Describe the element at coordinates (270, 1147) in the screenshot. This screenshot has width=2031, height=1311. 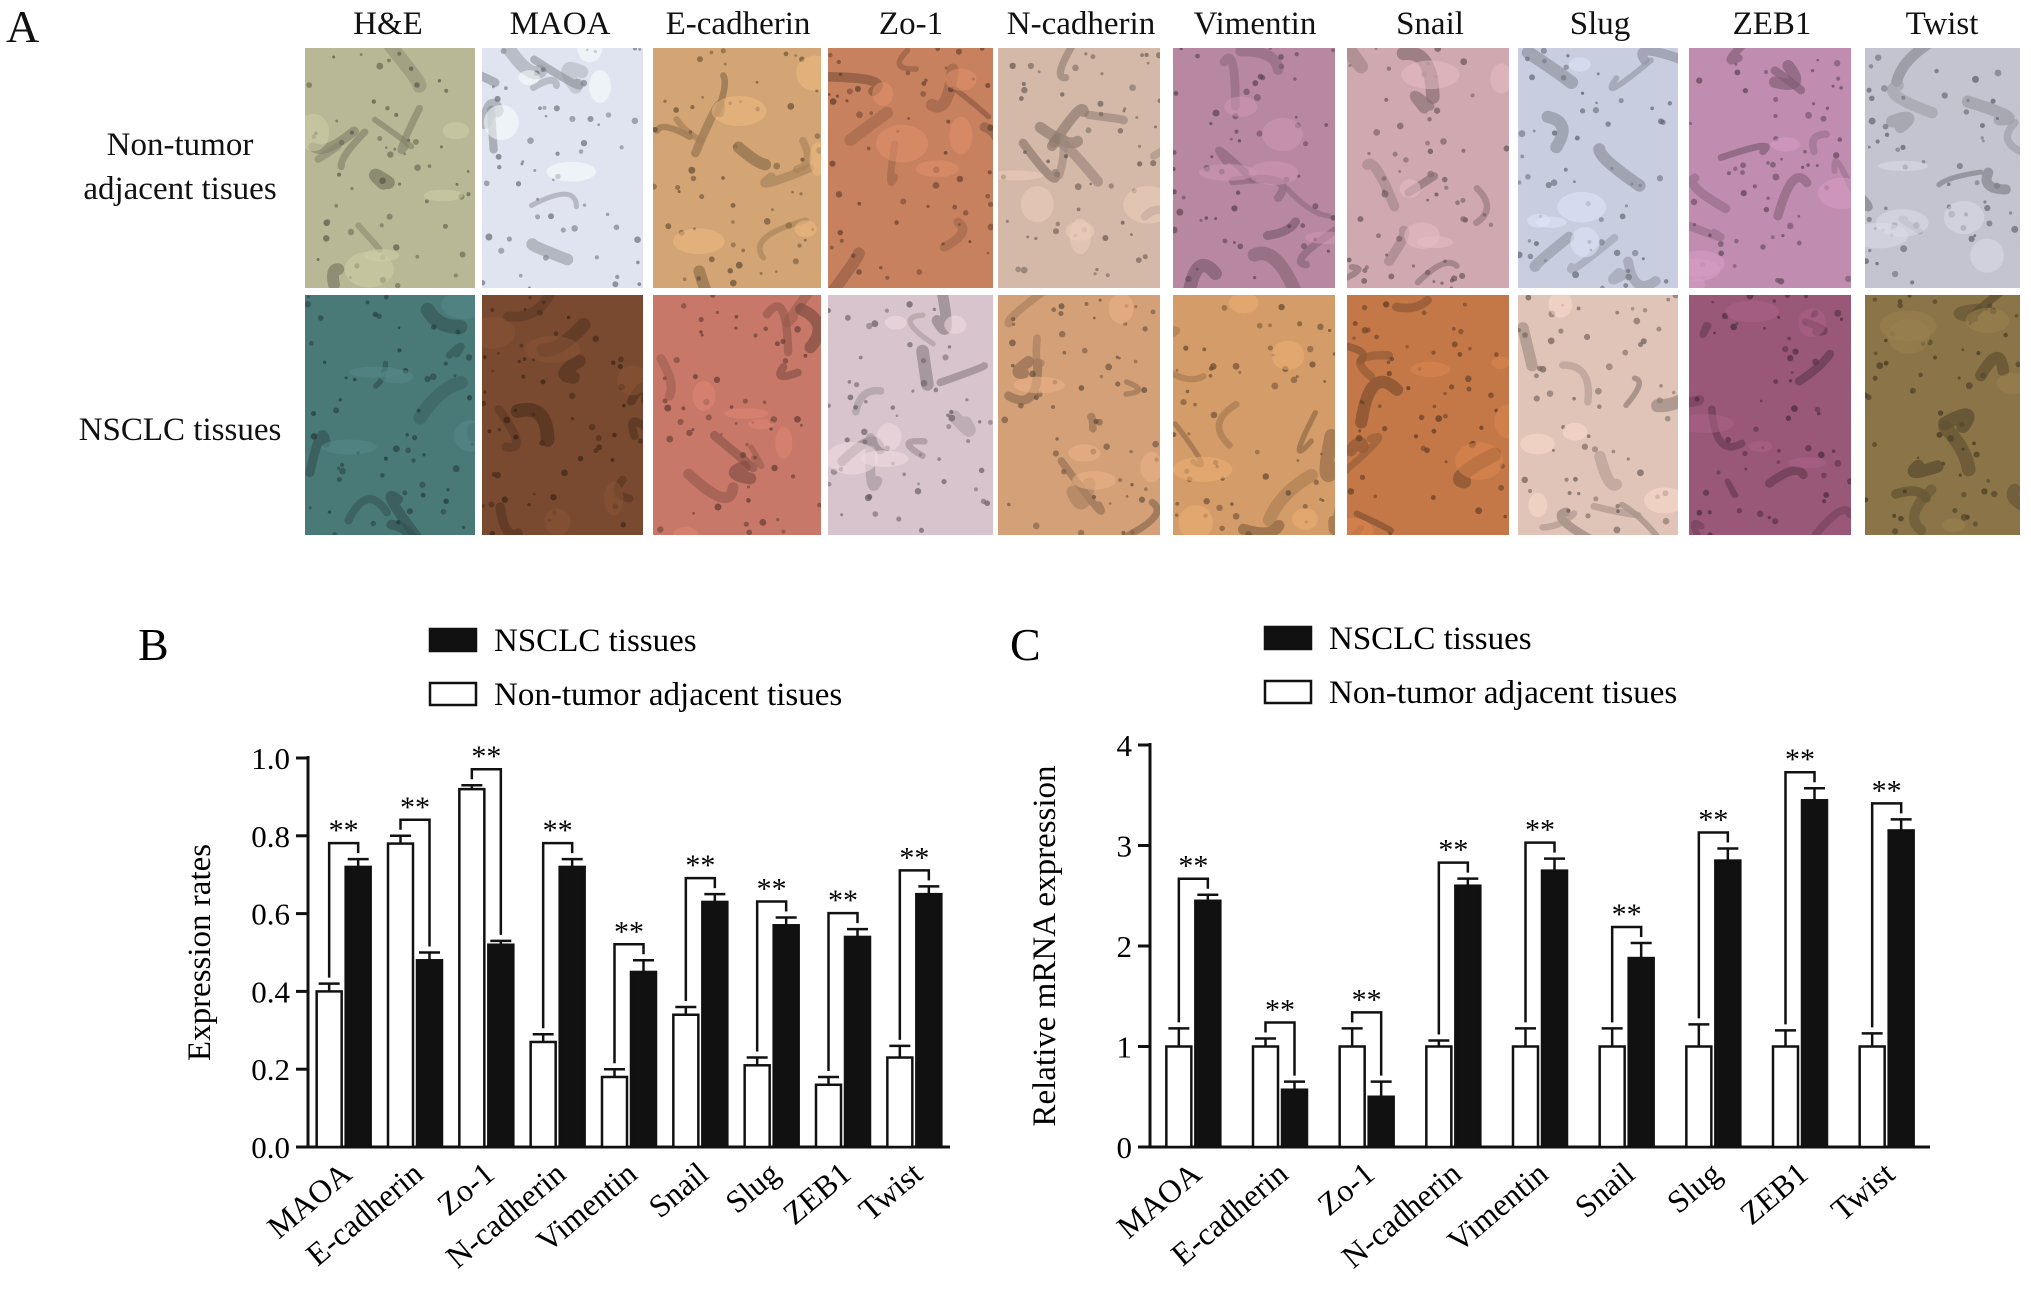
I see `y-tick-label: 0.0` at that location.